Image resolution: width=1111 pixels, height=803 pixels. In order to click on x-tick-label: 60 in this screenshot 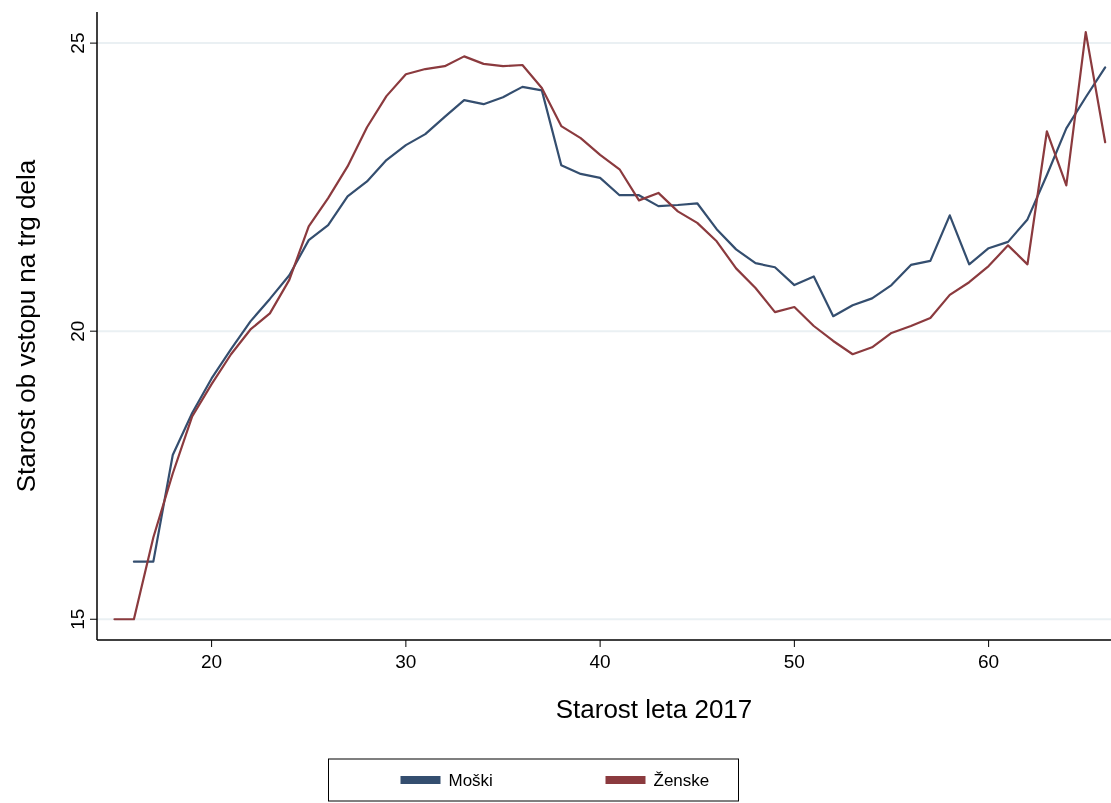, I will do `click(989, 661)`.